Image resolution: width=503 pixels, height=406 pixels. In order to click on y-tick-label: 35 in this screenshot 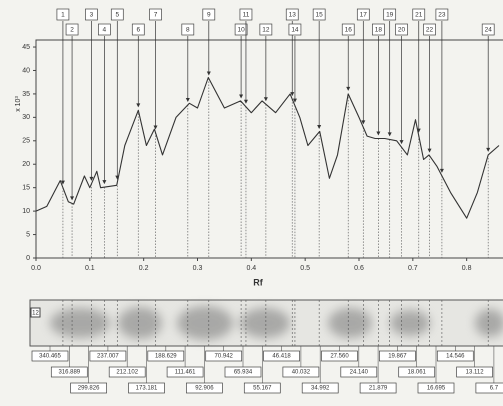, I will do `click(26, 94)`.